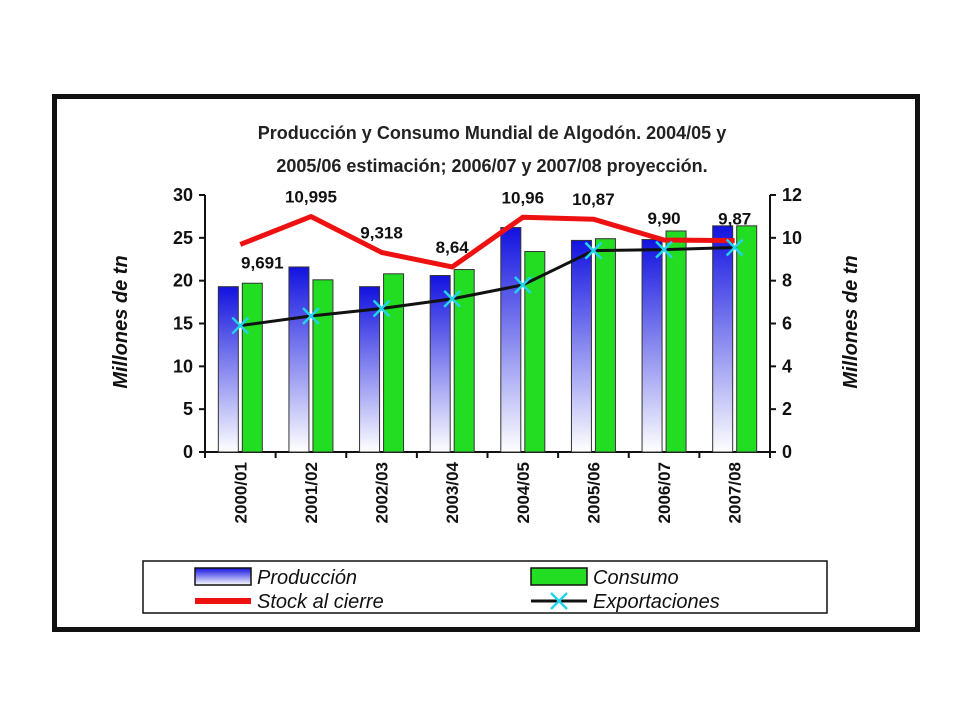 The image size is (960, 720). What do you see at coordinates (188, 409) in the screenshot?
I see `y-tick-label-left: 5` at bounding box center [188, 409].